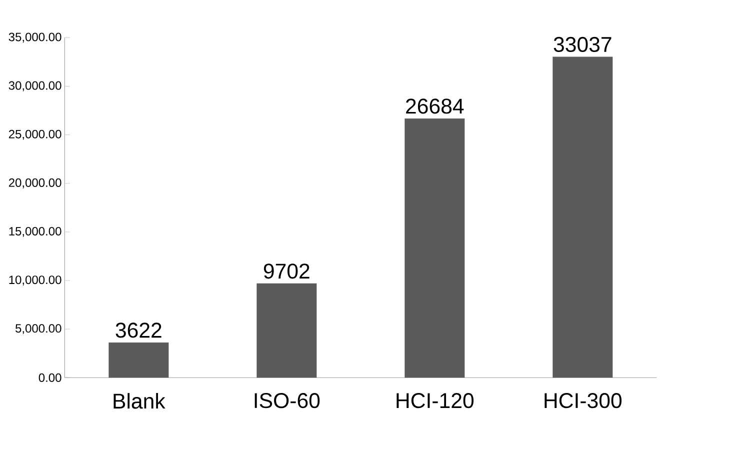 The image size is (739, 451). I want to click on y-tick-label: 10,000.00, so click(35, 281).